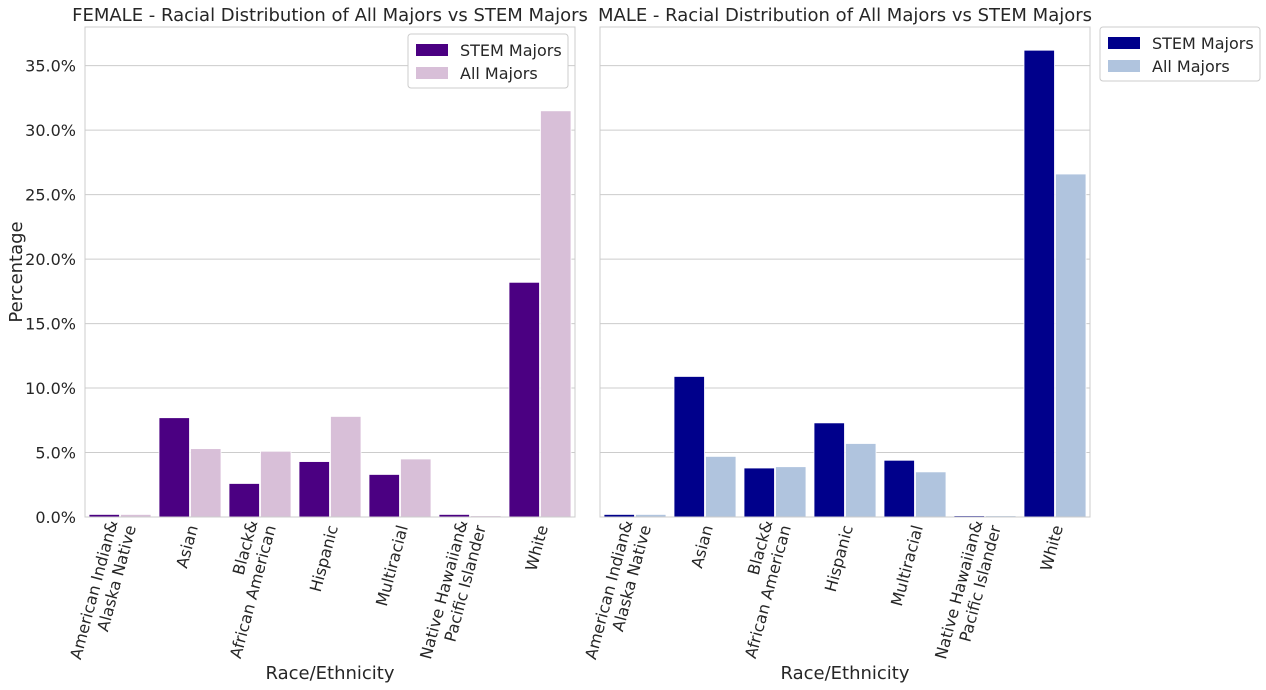  Describe the element at coordinates (50, 66) in the screenshot. I see `y-tick-label: 35.0%` at that location.